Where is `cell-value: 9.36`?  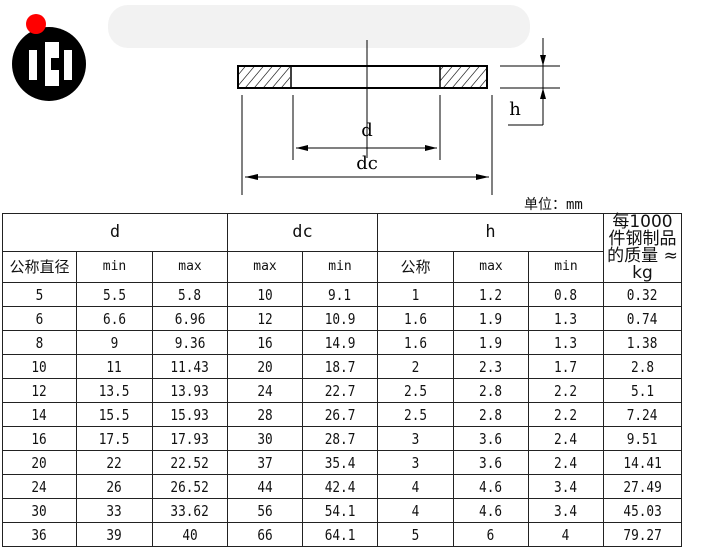
cell-value: 9.36 is located at coordinates (190, 342).